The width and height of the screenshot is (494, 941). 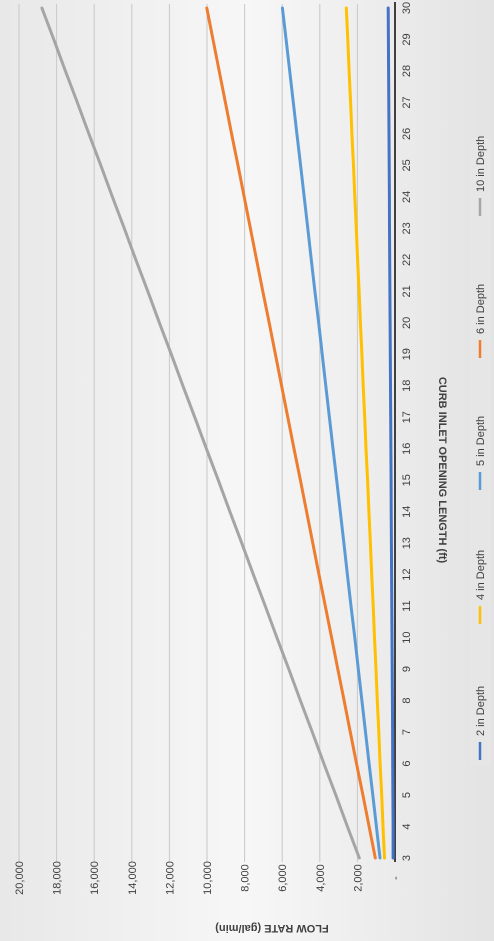 What do you see at coordinates (321, 878) in the screenshot?
I see `y-tick-label: 4,000` at bounding box center [321, 878].